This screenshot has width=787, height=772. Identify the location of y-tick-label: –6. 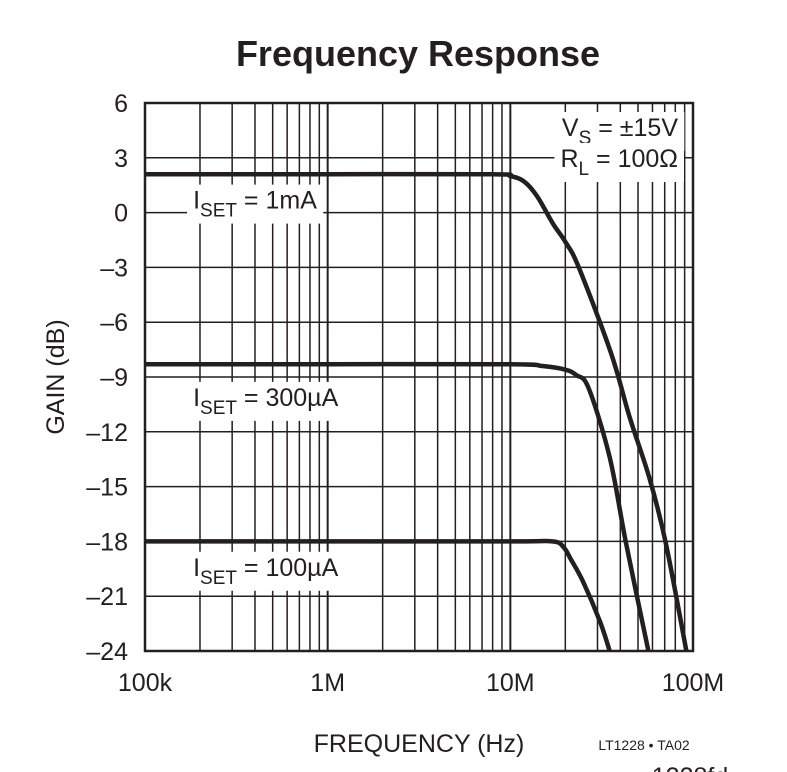
(114, 323).